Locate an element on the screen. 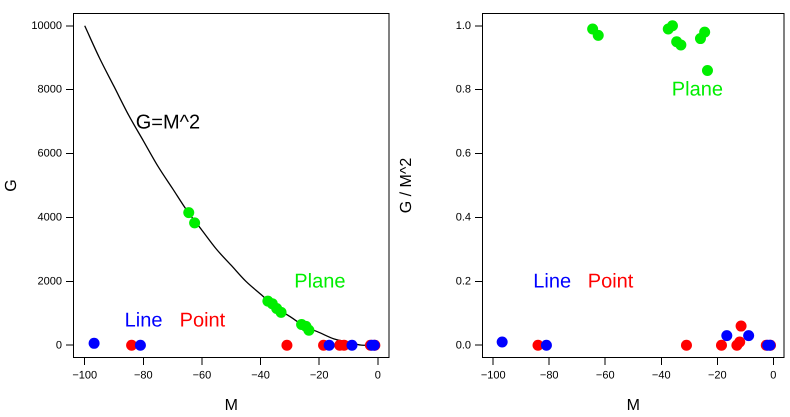  y-axis-title: G / M^2 is located at coordinates (407, 186).